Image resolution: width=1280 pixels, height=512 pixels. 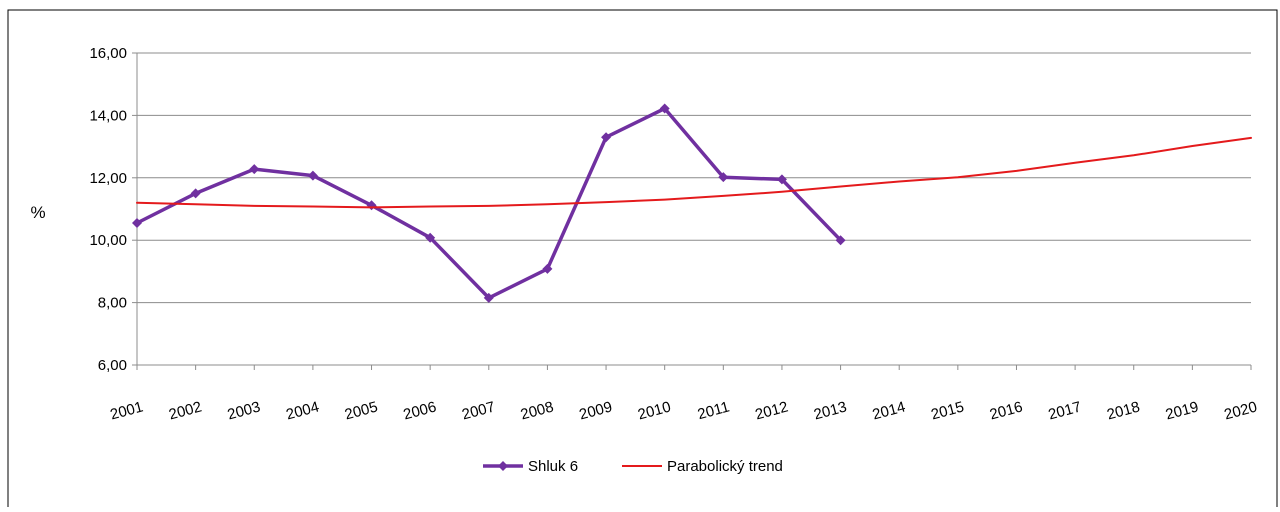 What do you see at coordinates (694, 172) in the screenshot?
I see `series-line-trend` at bounding box center [694, 172].